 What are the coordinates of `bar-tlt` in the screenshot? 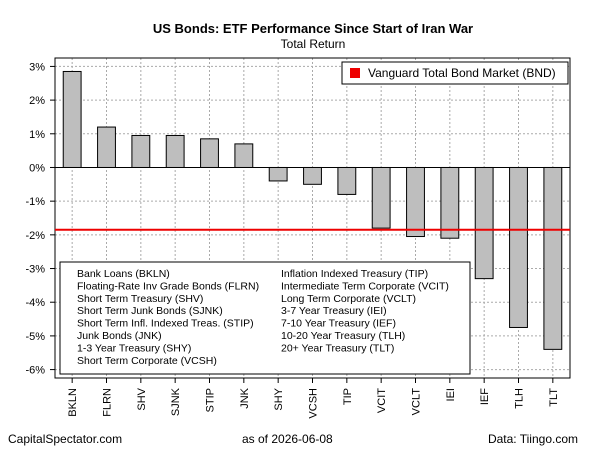 It's located at (553, 258).